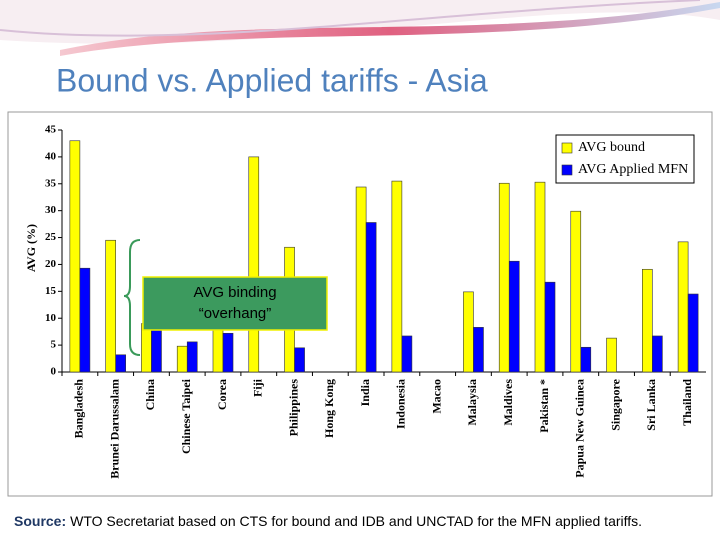  Describe the element at coordinates (40, 521) in the screenshot. I see `source-label: Source:` at that location.